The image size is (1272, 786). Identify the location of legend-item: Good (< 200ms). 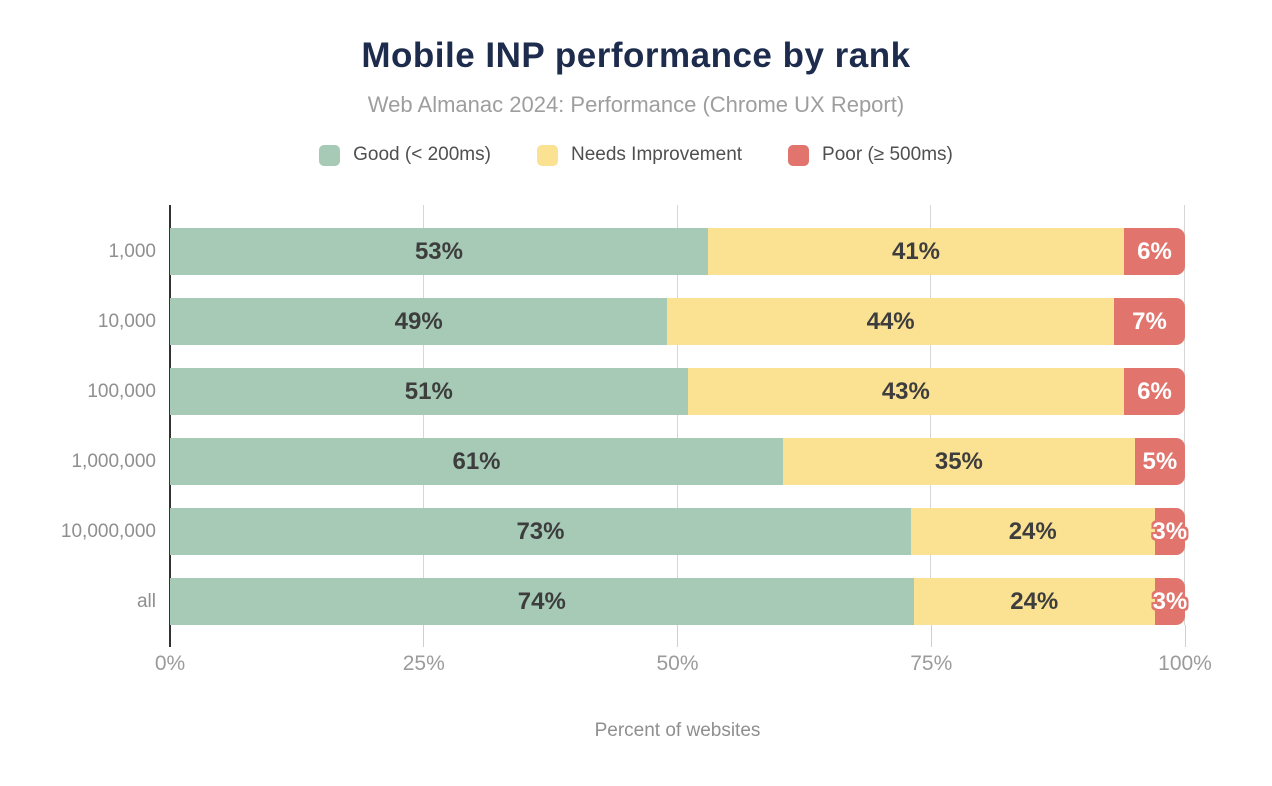
(405, 155).